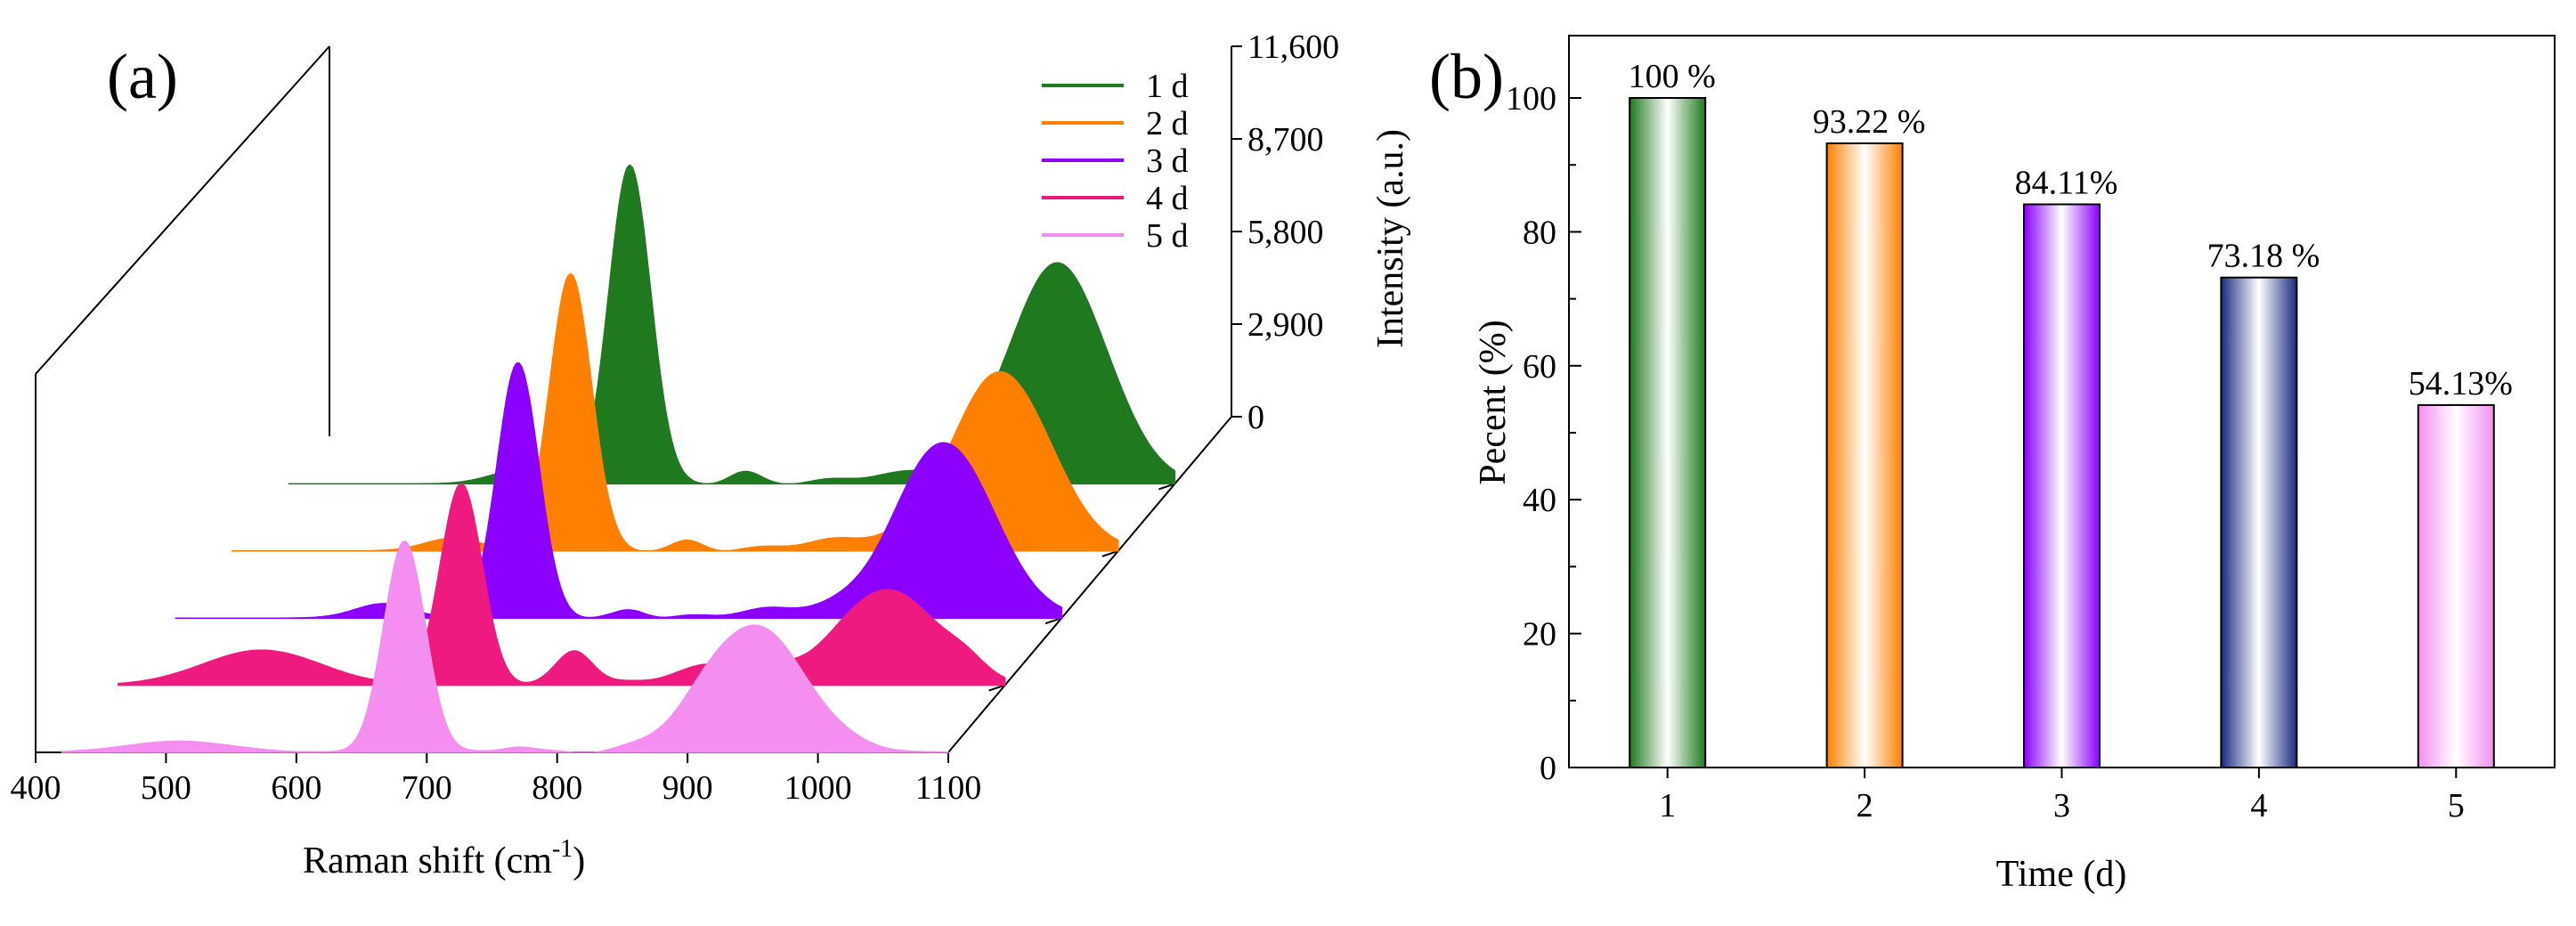  Describe the element at coordinates (1255, 417) in the screenshot. I see `intensity-tick-label: 0` at that location.